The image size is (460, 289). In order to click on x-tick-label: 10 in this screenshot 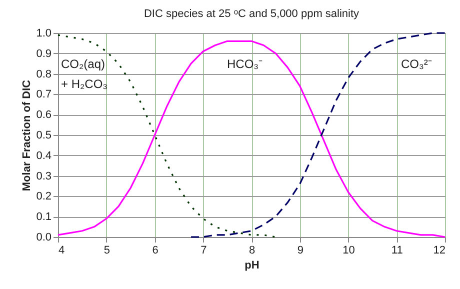, I will do `click(348, 250)`.